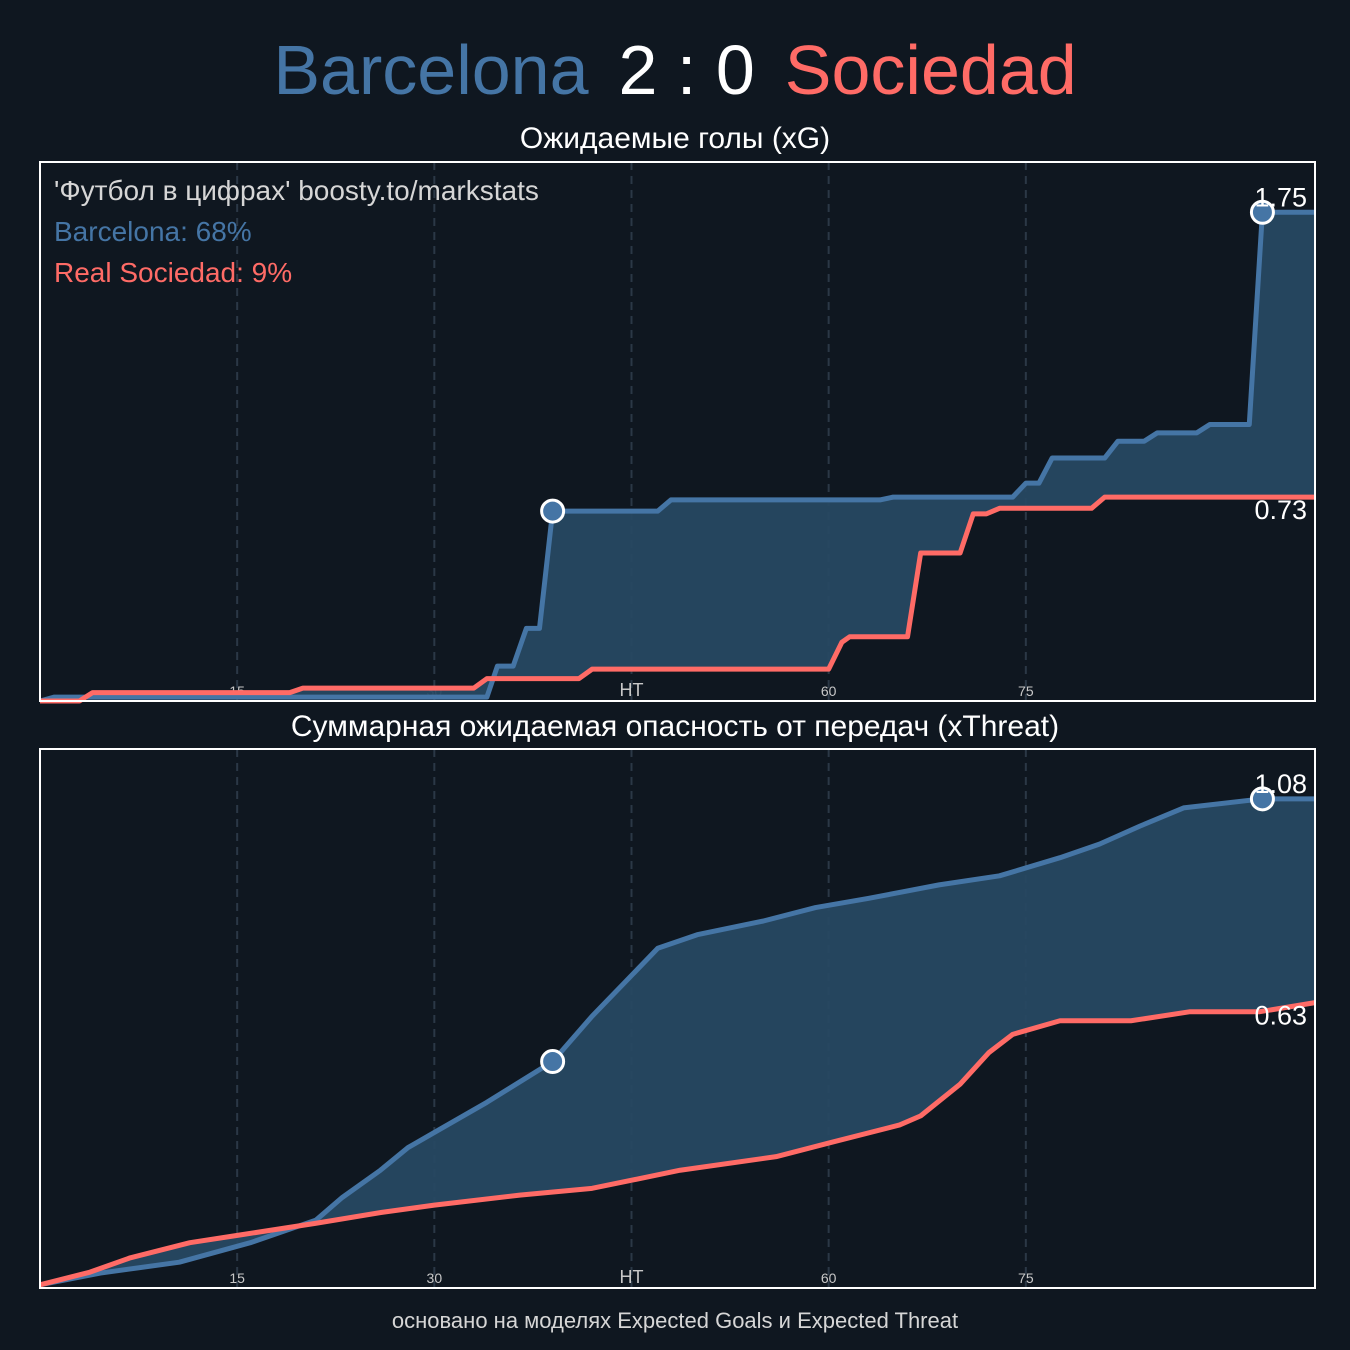  I want to click on match-title: Barcelona 2 : 0 Sociedad, so click(675, 70).